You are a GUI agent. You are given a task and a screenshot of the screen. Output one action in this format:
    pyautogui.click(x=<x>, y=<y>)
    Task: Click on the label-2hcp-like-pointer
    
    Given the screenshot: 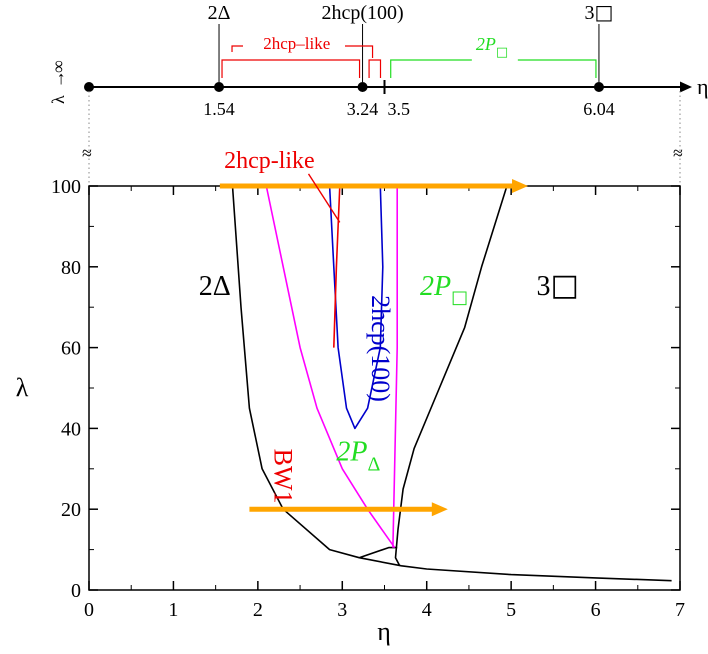 What is the action you would take?
    pyautogui.click(x=324, y=198)
    